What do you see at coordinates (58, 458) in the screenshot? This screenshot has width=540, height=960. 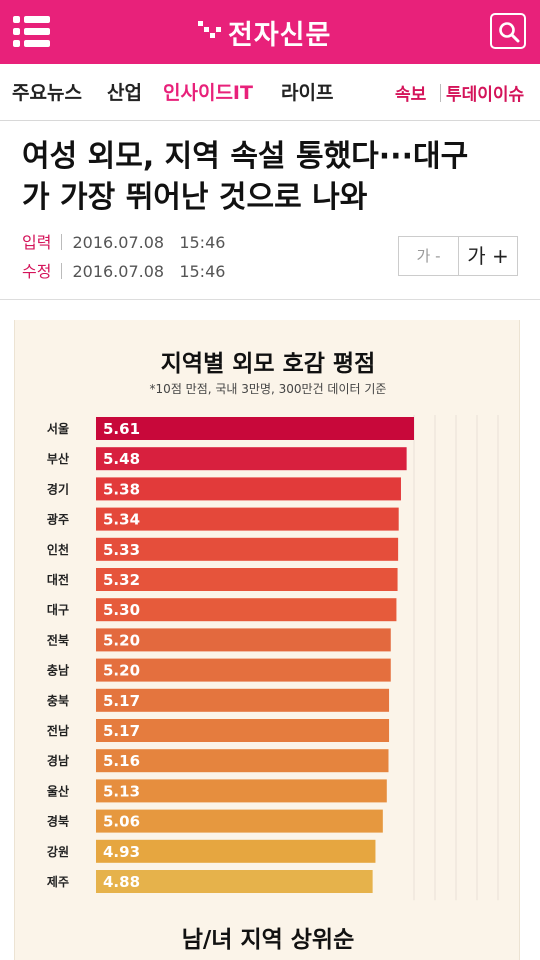 I see `category-label: 부산` at bounding box center [58, 458].